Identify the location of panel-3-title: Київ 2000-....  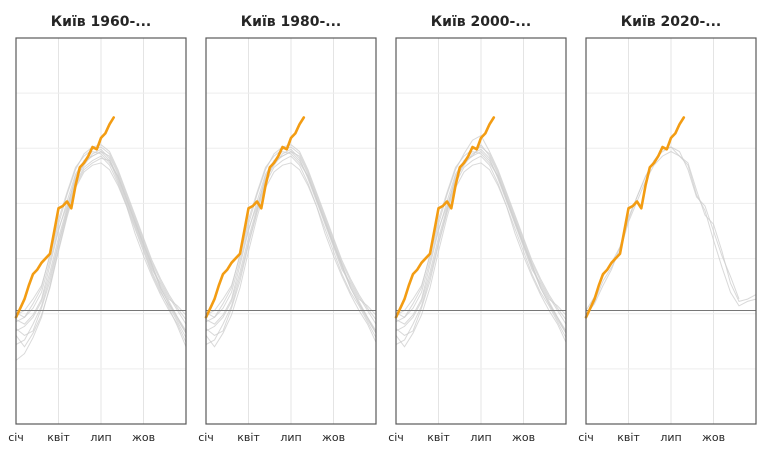
(481, 22).